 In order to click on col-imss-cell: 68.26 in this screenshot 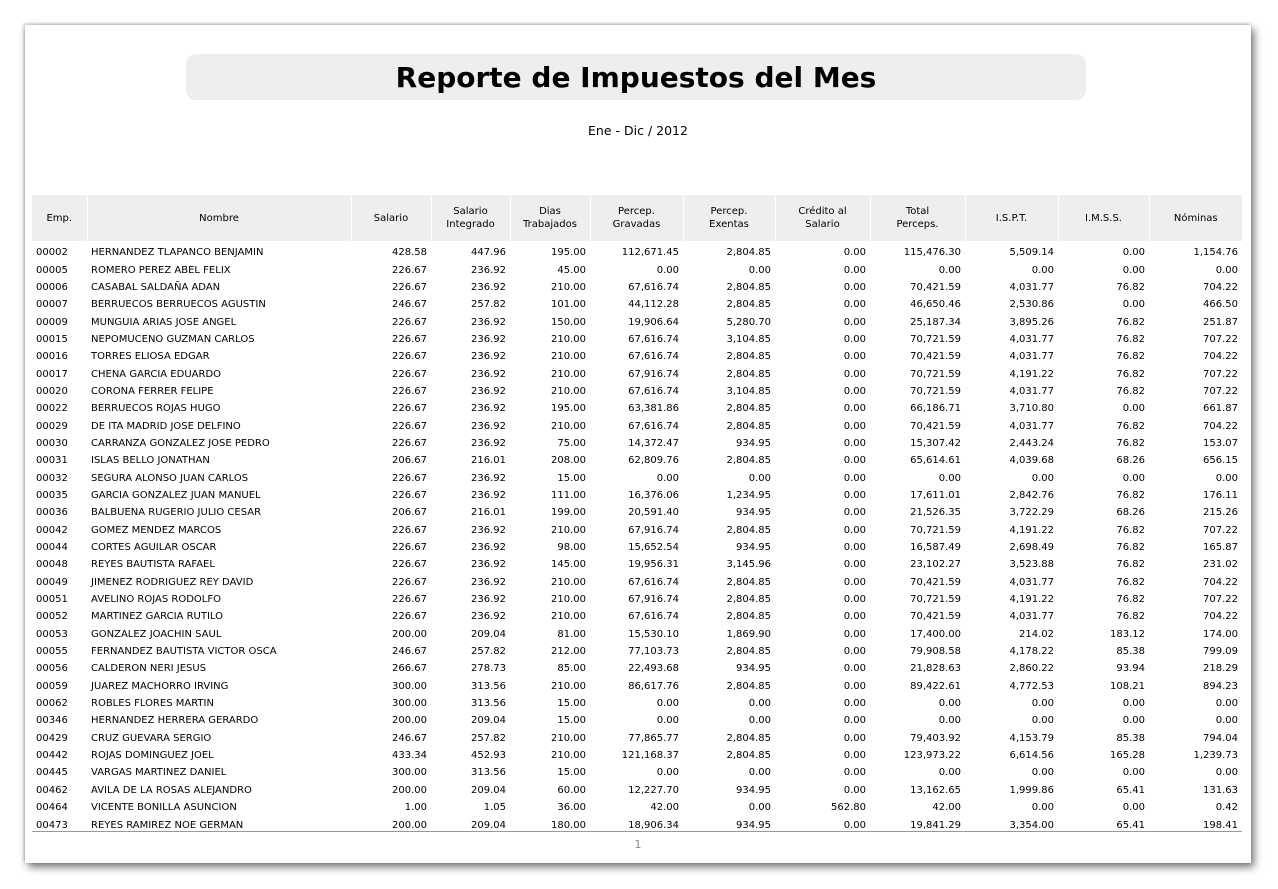, I will do `click(1130, 461)`.